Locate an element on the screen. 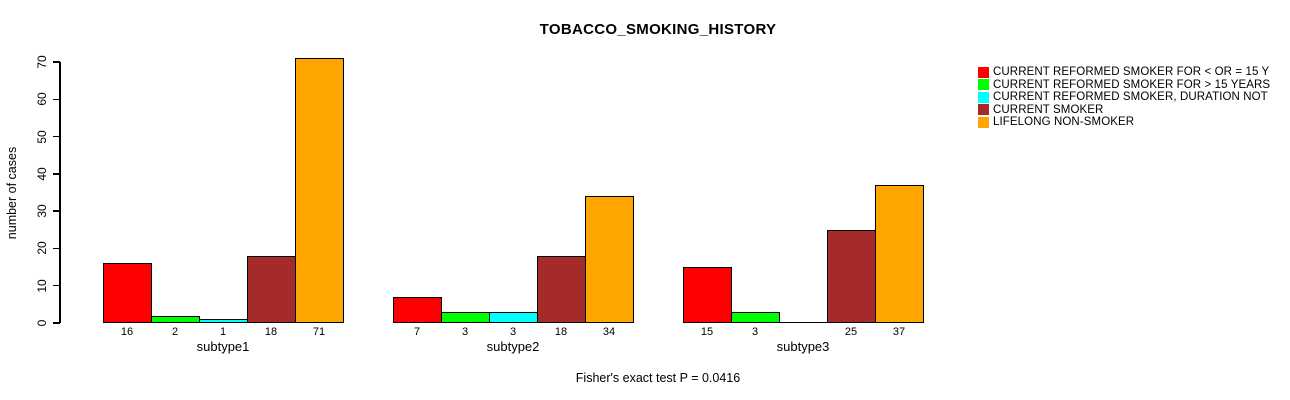 This screenshot has width=1290, height=400. fishers-test-annotation: Fisher's exact test P = 0.0416 is located at coordinates (658, 378).